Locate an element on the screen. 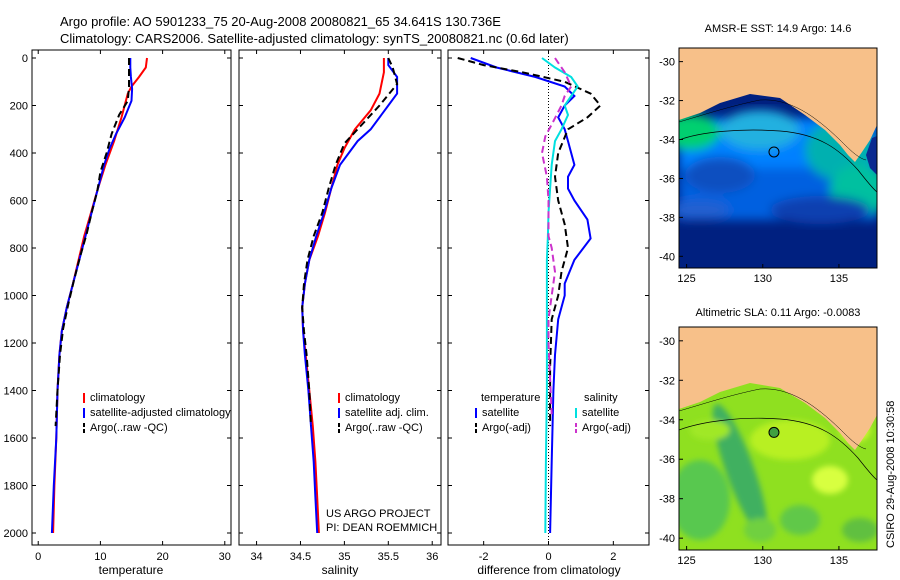 This screenshot has width=900, height=580. y-tick-label: 600 is located at coordinates (19, 202).